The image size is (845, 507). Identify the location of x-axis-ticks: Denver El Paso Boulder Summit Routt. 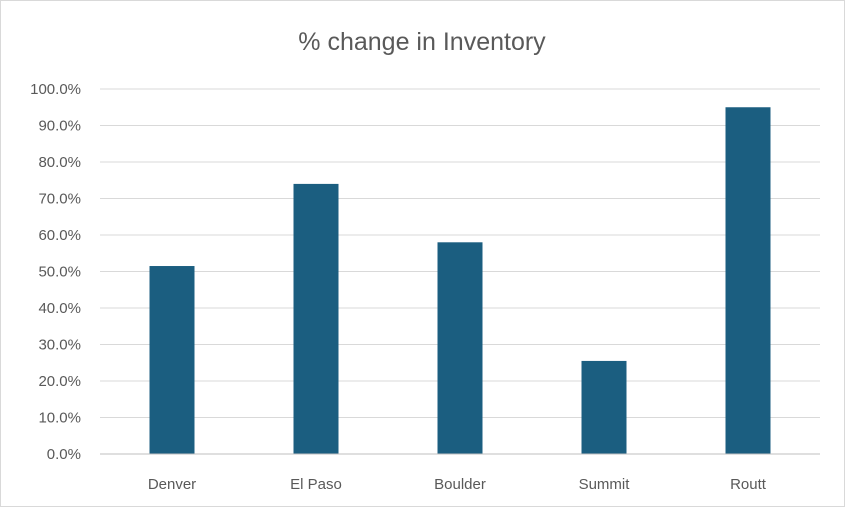
(457, 484).